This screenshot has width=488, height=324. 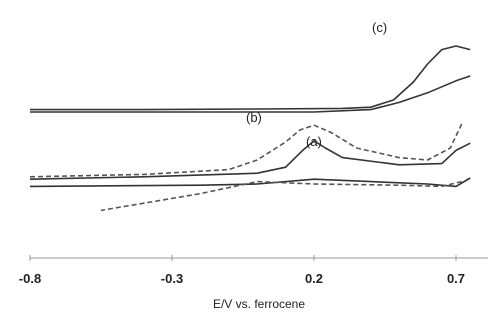 I want to click on x-tick-label: 0.2, so click(x=314, y=278).